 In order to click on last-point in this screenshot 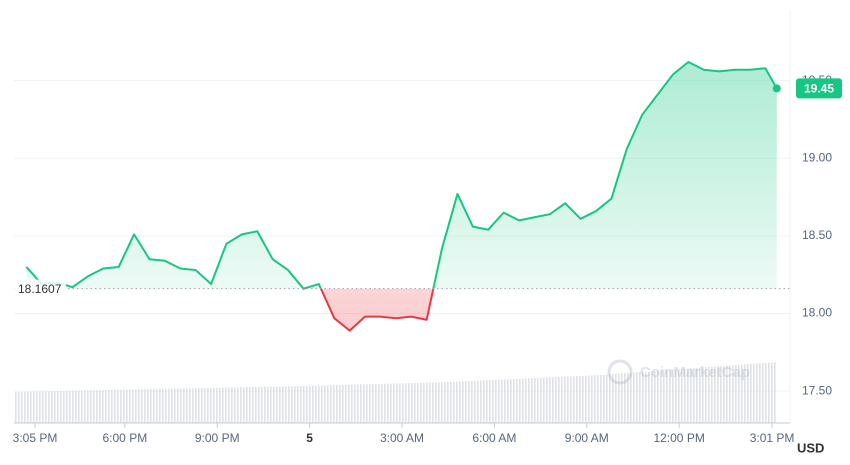, I will do `click(776, 88)`.